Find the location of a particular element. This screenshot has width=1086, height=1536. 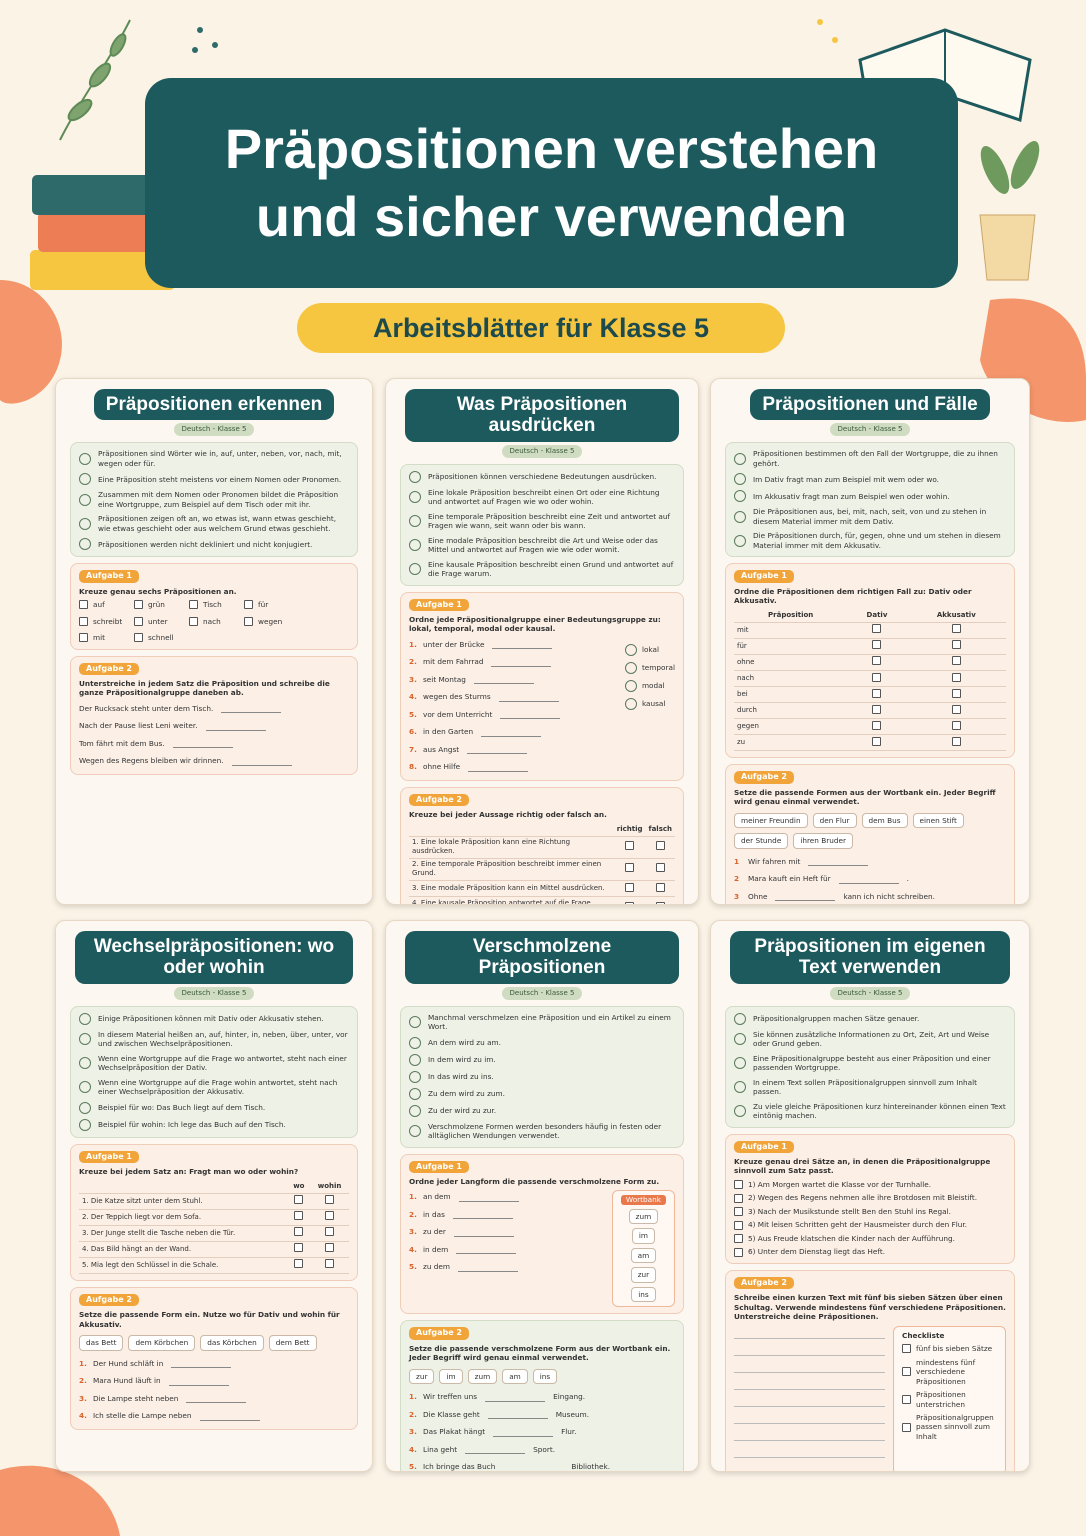

item-row: Der Rucksack steht unter dem Tisch. is located at coordinates (214, 708).